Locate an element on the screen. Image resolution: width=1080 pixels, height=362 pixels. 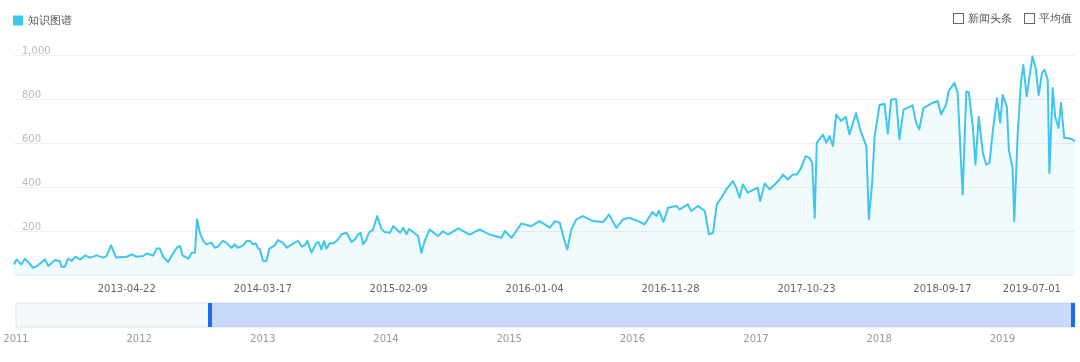
text: 新闻头条 is located at coordinates (990, 18).